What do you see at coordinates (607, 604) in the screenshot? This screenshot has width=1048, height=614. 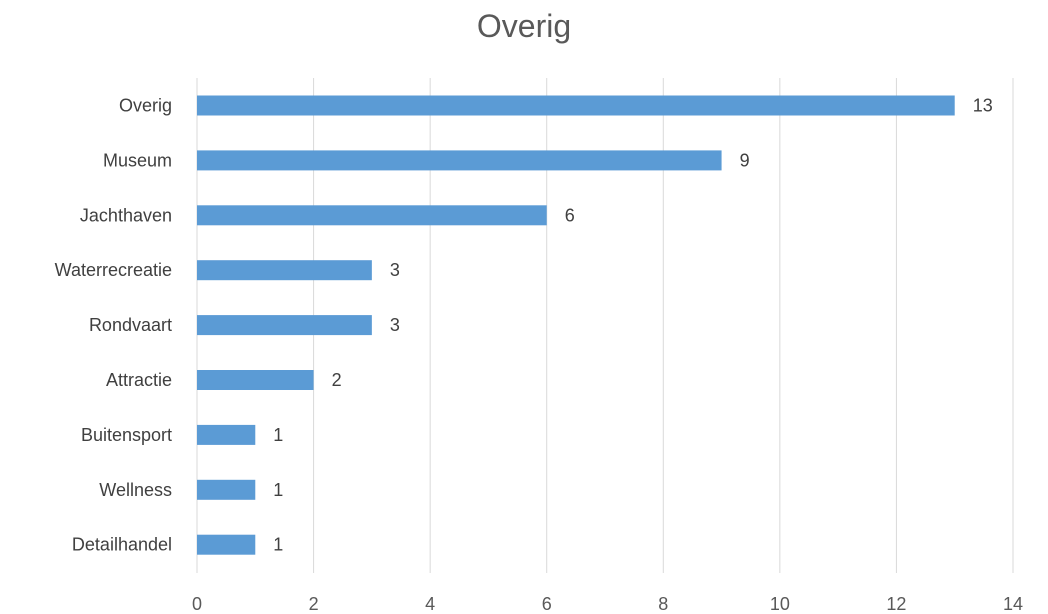 I see `x-axis-ticks: 0 2 4 6 8 10 12 14` at bounding box center [607, 604].